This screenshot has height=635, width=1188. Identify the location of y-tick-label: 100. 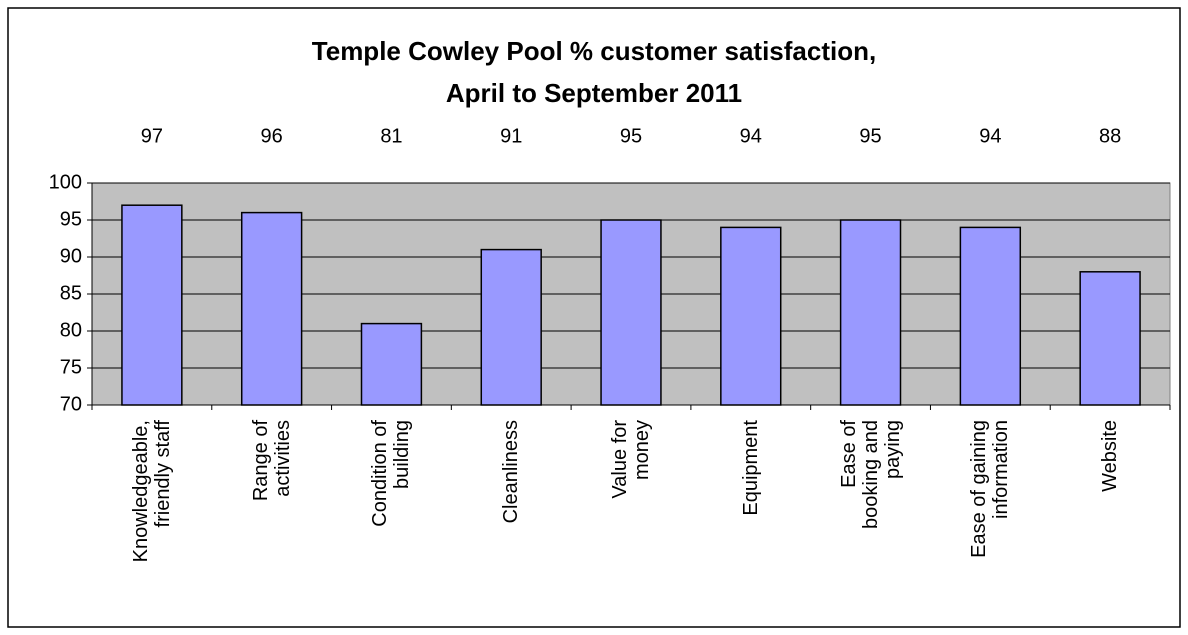
(65, 182).